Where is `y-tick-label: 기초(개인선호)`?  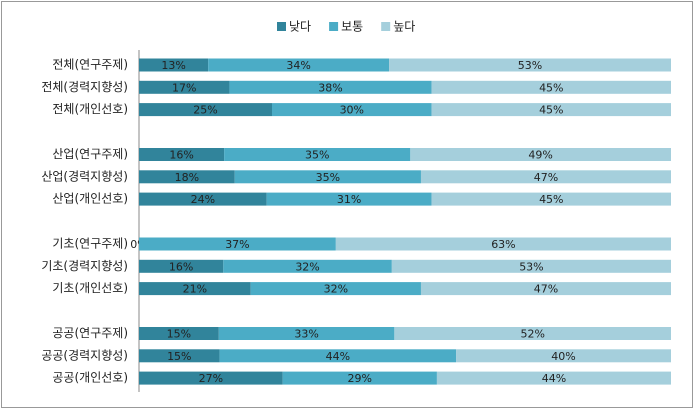
y-tick-label: 기초(개인선호) is located at coordinates (90, 288).